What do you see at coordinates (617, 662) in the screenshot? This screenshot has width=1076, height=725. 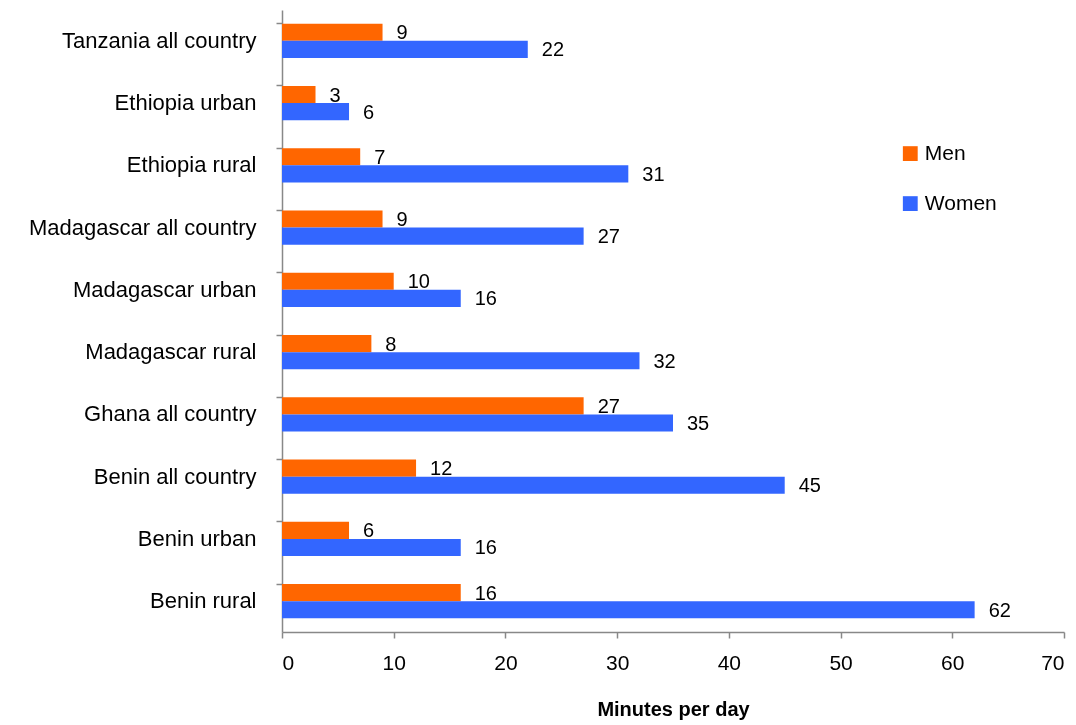 I see `x-tick-label: 30` at bounding box center [617, 662].